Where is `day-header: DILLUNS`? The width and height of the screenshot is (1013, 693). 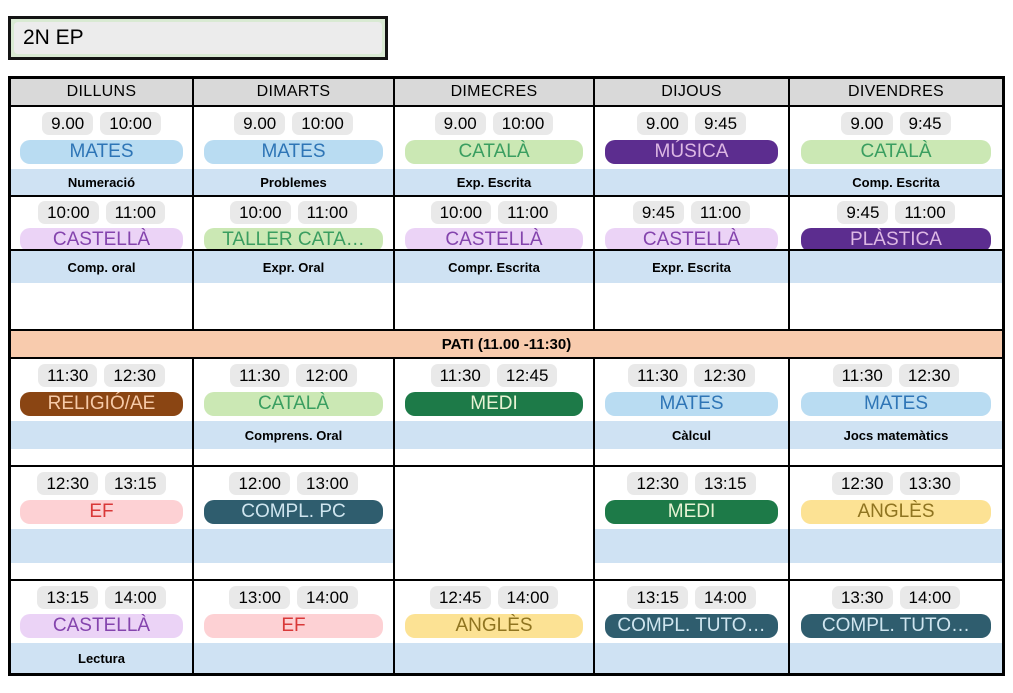 day-header: DILLUNS is located at coordinates (101, 92).